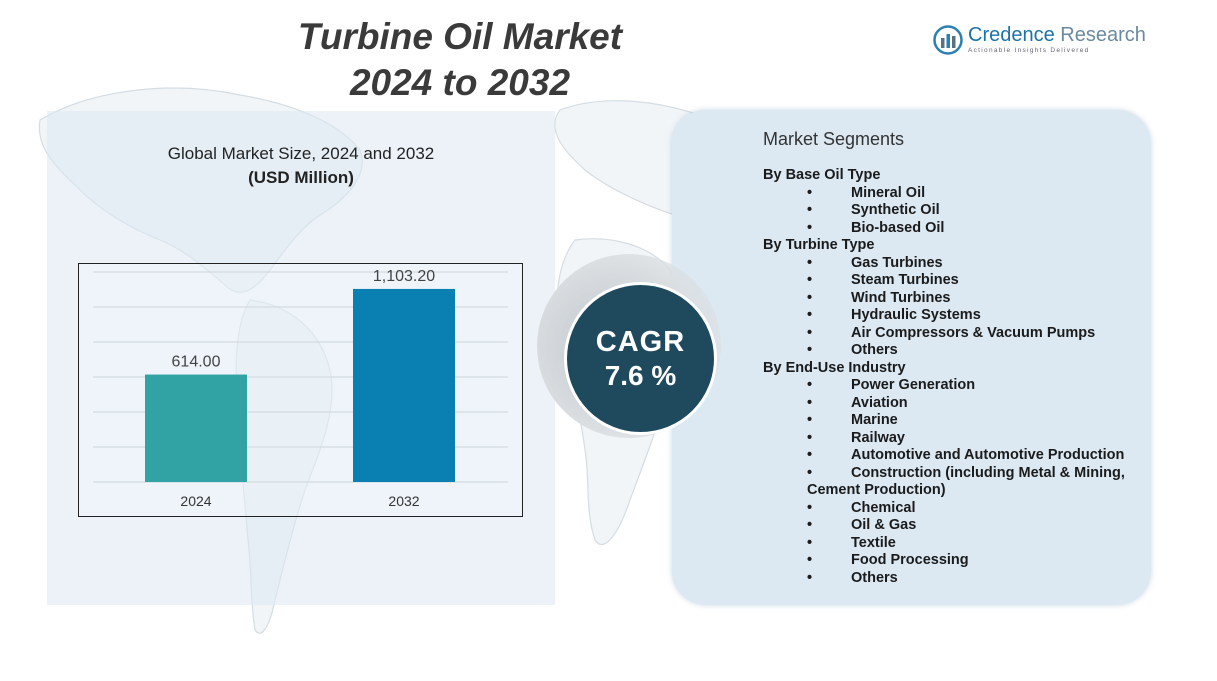  Describe the element at coordinates (953, 264) in the screenshot. I see `segment-item: • Gas Turbines` at that location.